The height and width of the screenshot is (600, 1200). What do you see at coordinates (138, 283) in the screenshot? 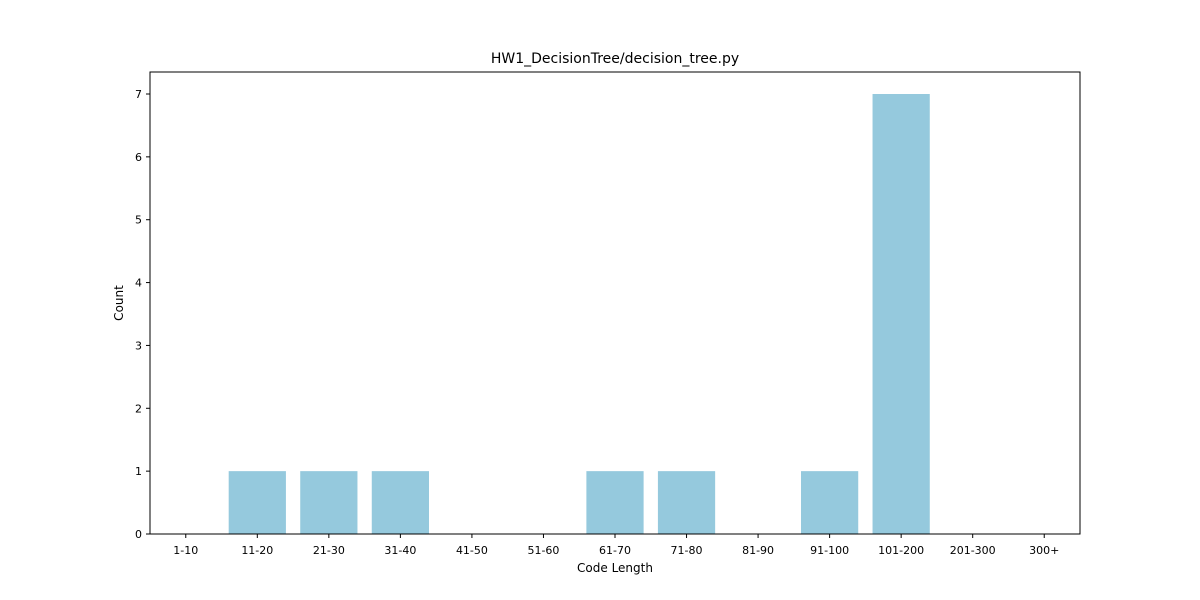
I see `y-tick-label: 4` at bounding box center [138, 283].